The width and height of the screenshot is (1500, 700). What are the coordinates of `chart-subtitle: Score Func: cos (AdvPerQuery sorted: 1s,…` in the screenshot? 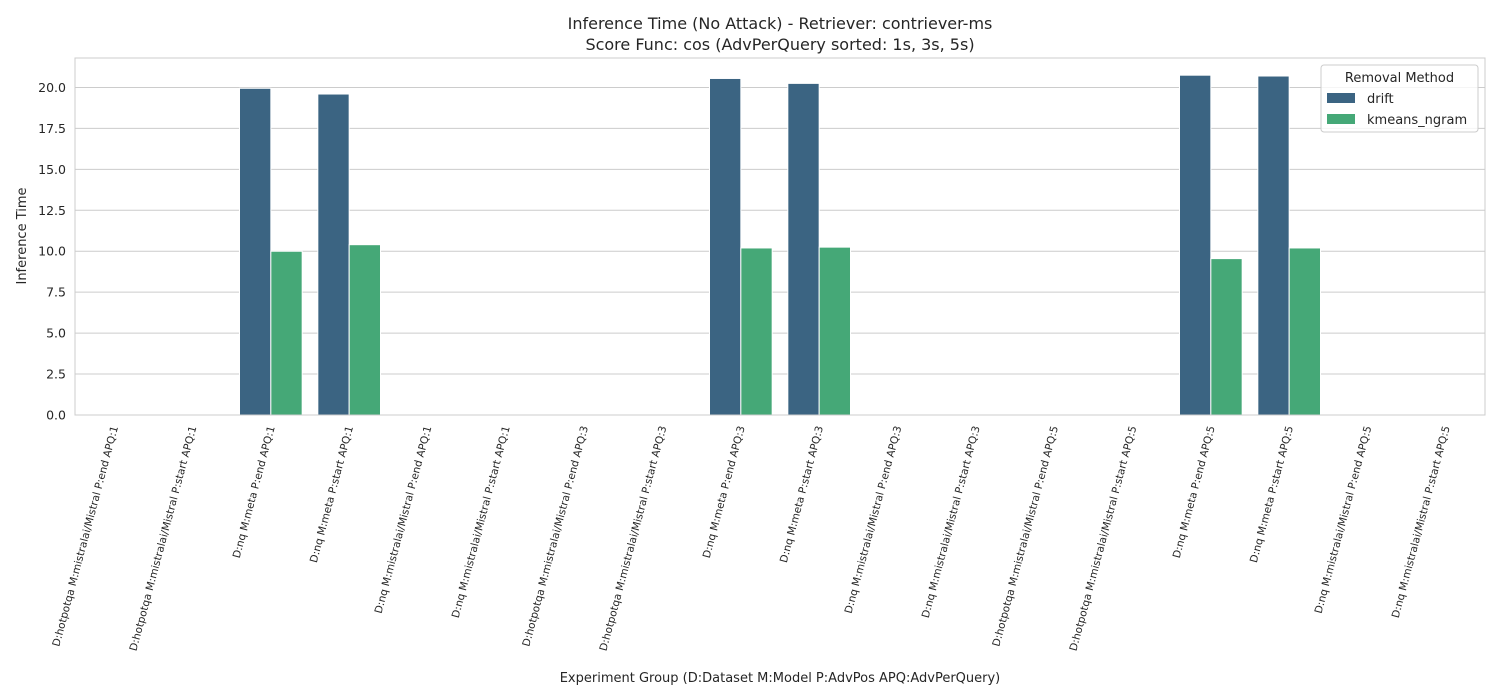 It's located at (779, 44).